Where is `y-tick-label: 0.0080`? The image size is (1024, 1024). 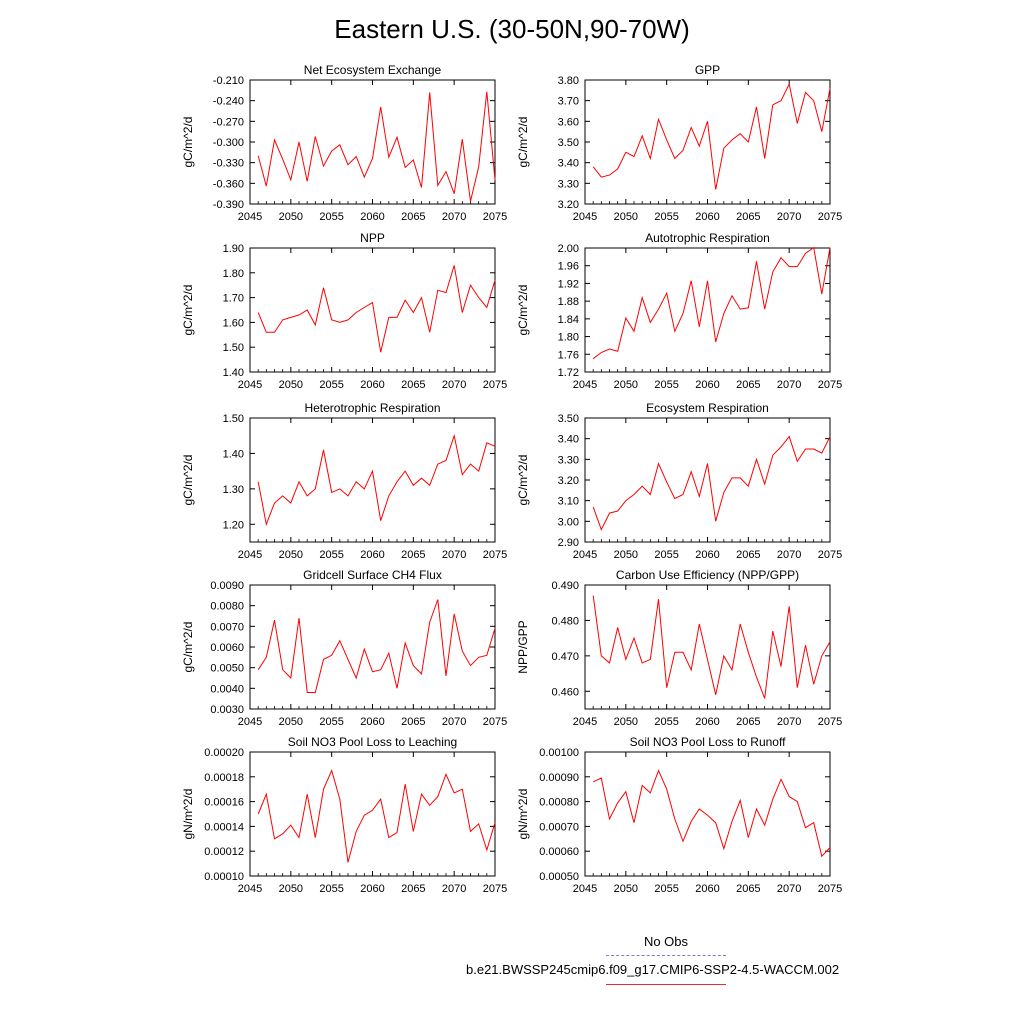 y-tick-label: 0.0080 is located at coordinates (227, 607).